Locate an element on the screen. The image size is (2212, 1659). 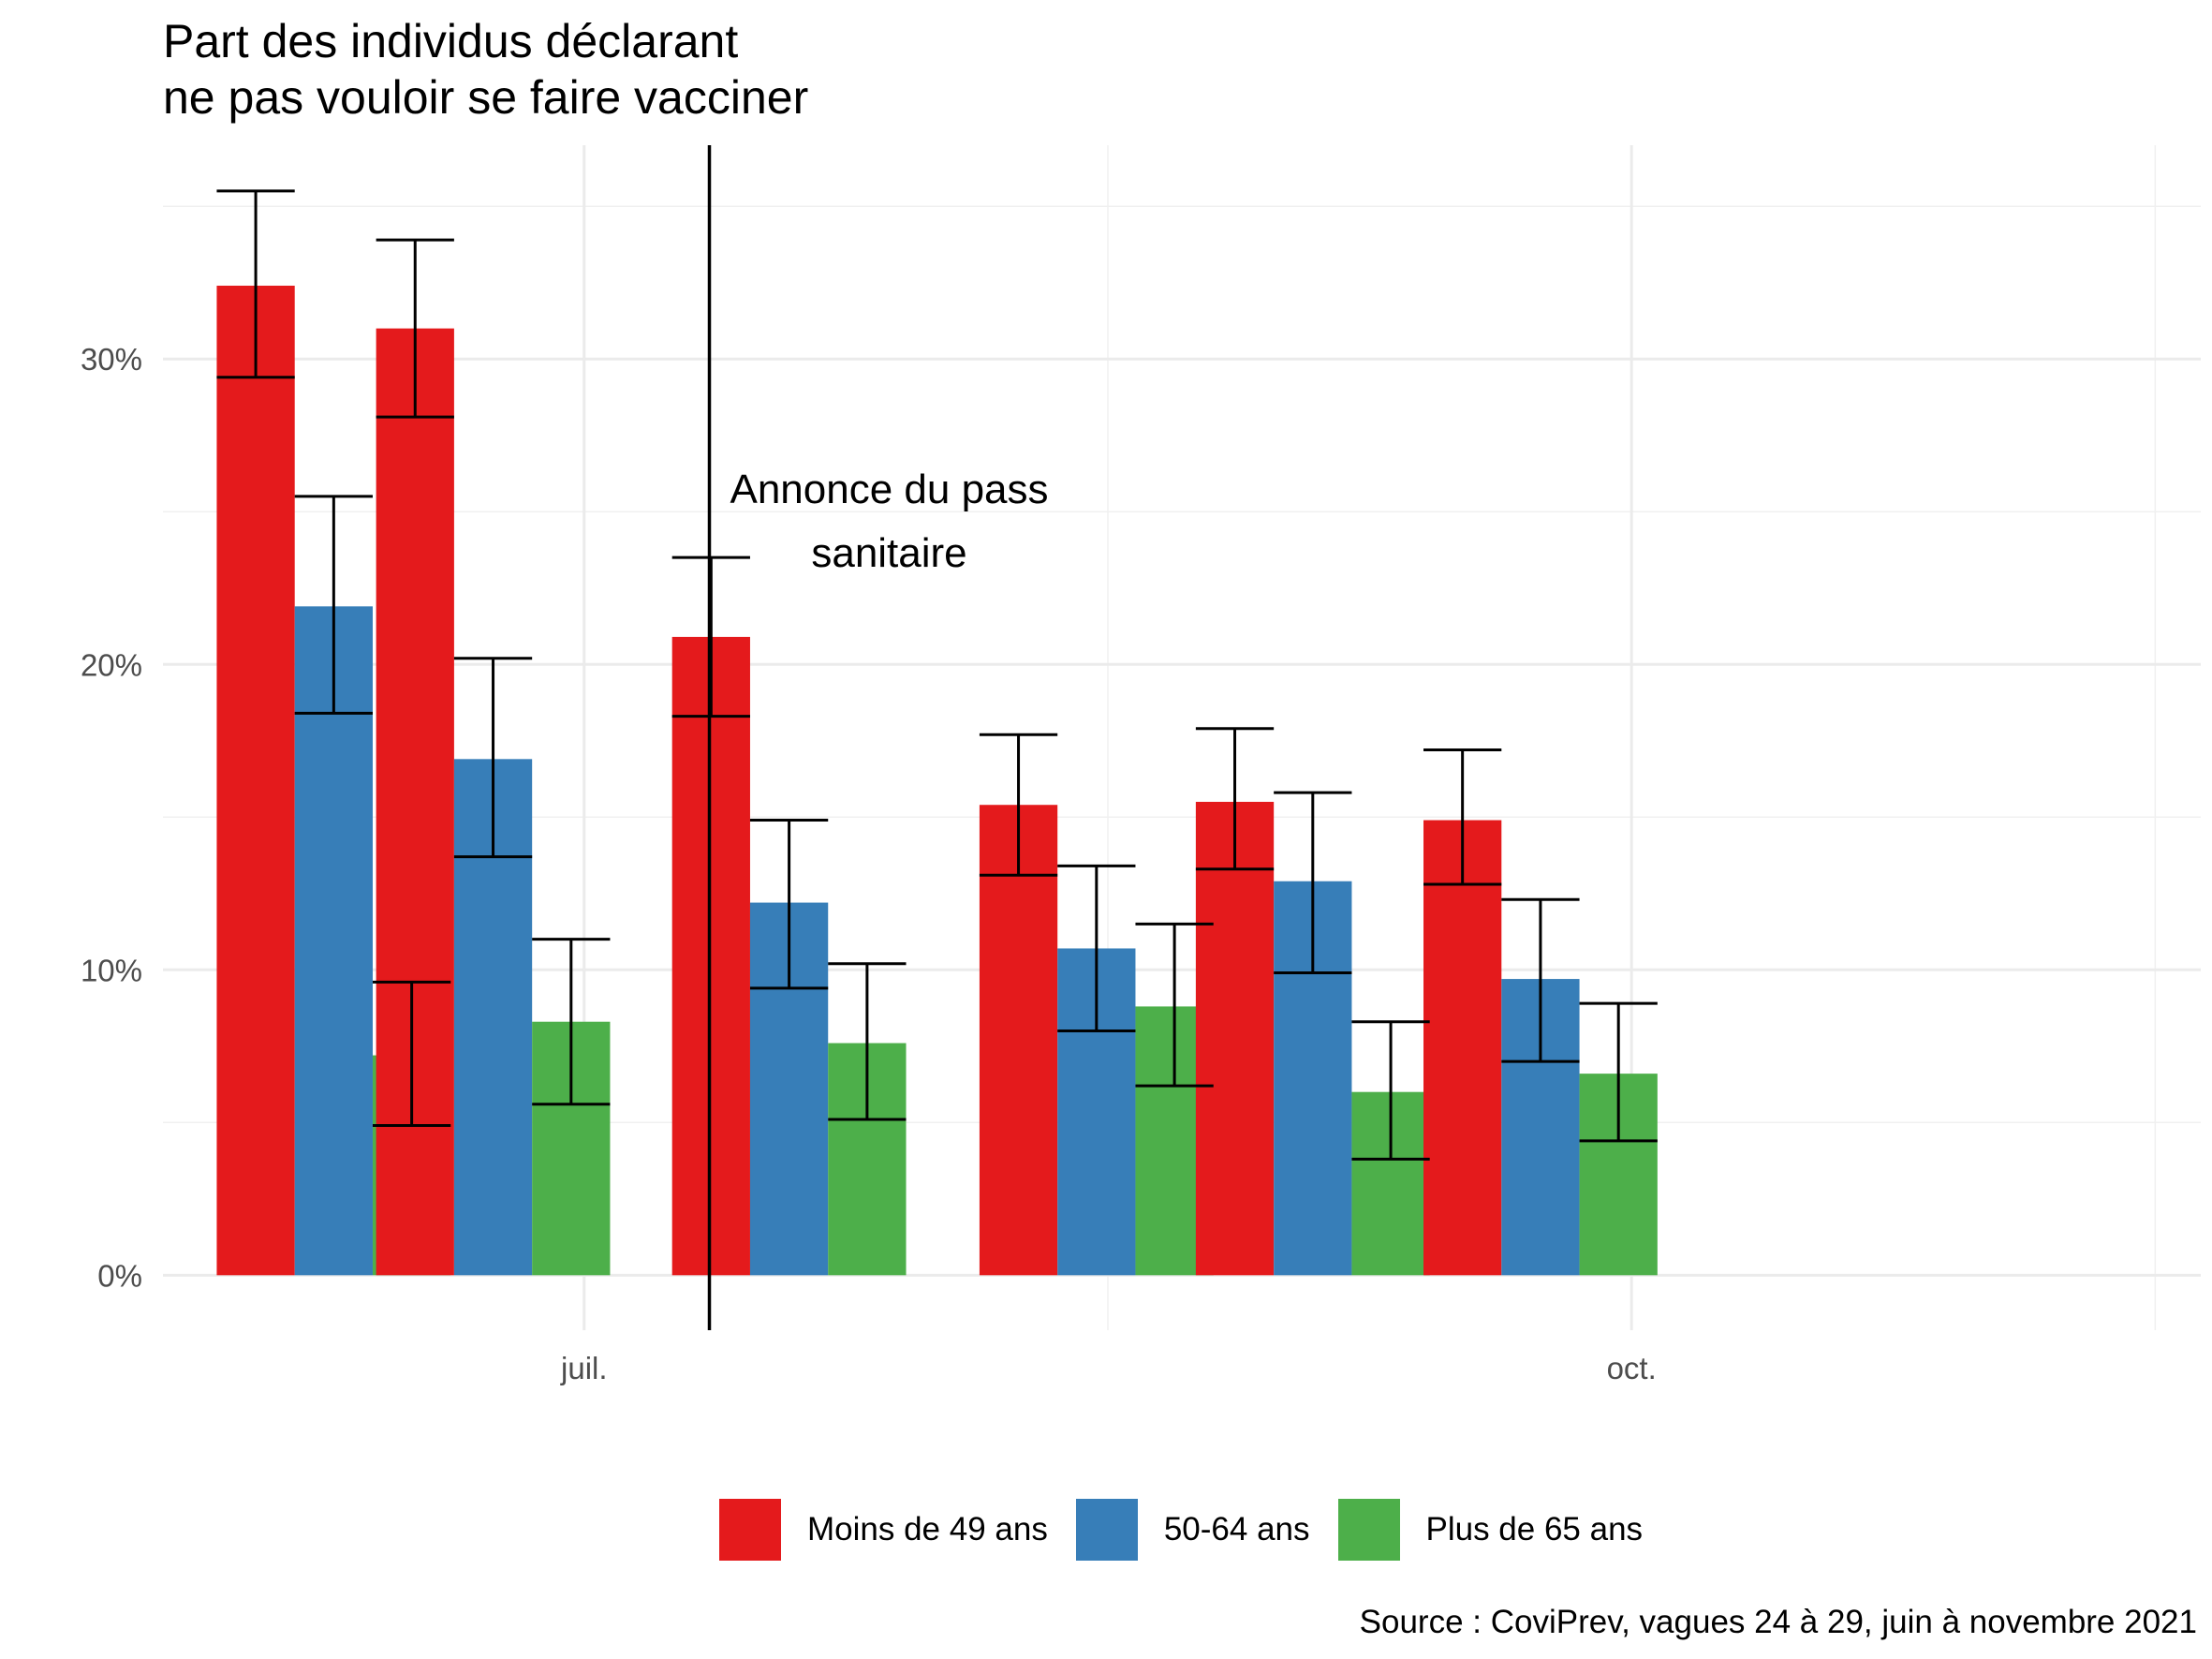
annotation-text: sanitaire is located at coordinates (889, 553).